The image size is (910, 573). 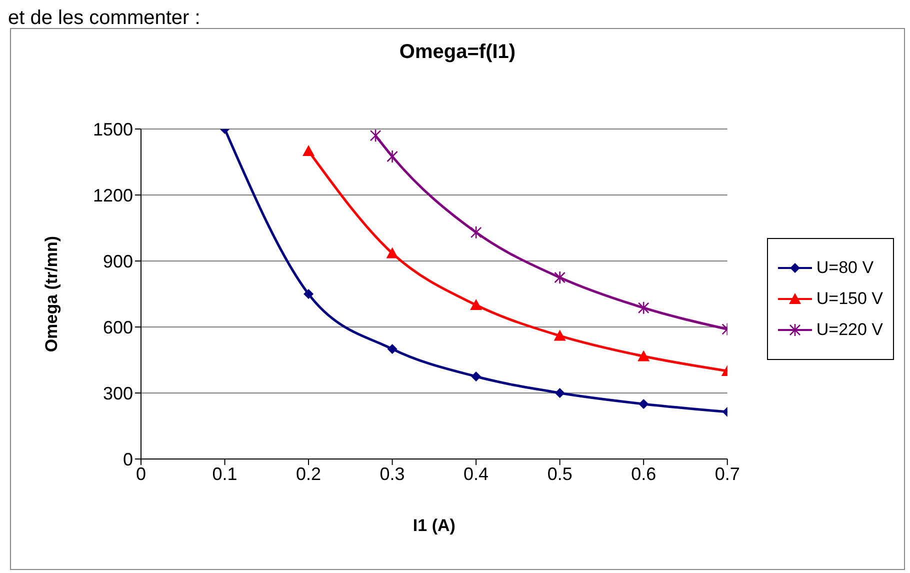 I want to click on x-tick-label: 0.4, so click(x=476, y=474).